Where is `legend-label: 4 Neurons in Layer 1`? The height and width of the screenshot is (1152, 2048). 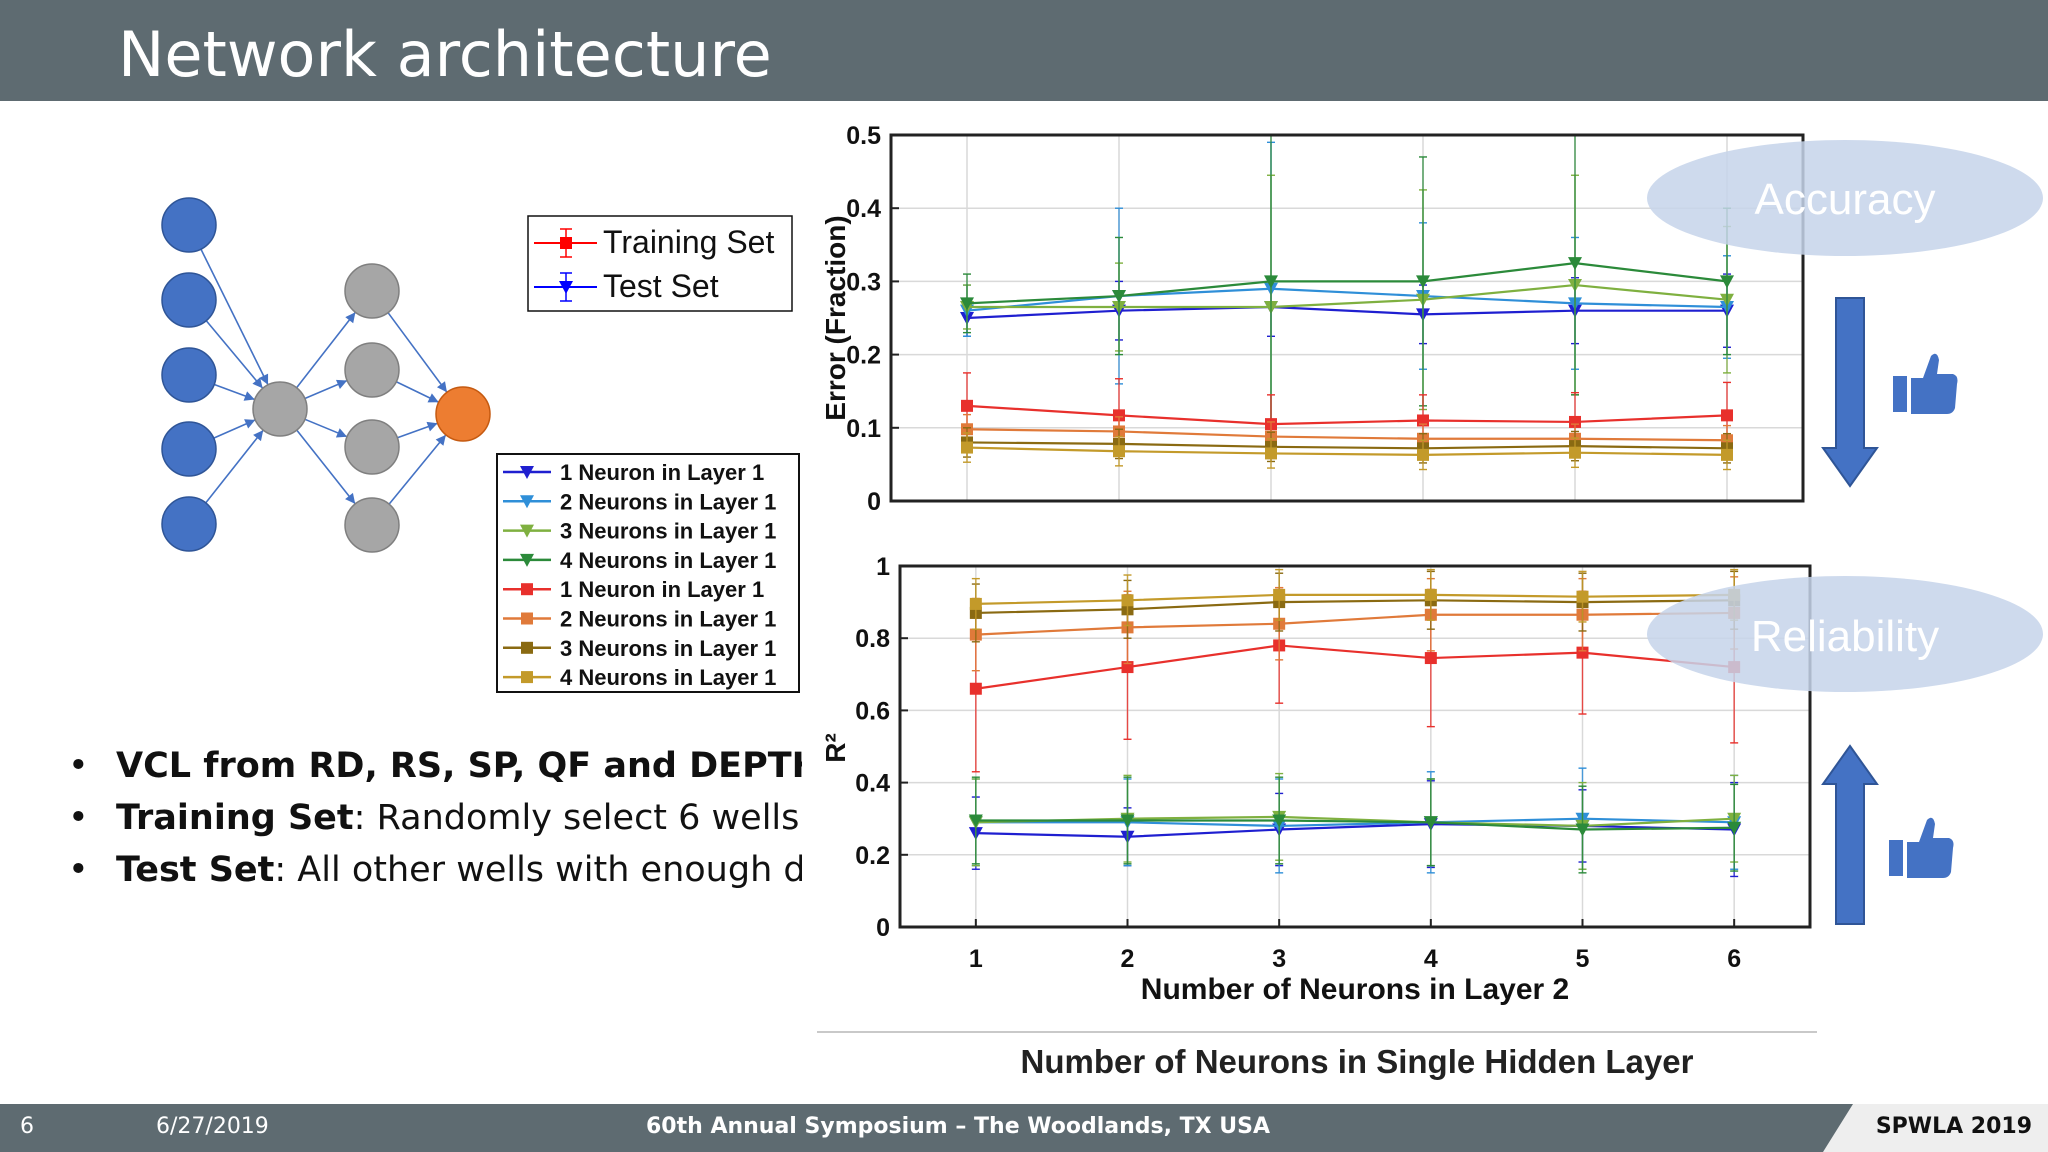
legend-label: 4 Neurons in Layer 1 is located at coordinates (668, 560).